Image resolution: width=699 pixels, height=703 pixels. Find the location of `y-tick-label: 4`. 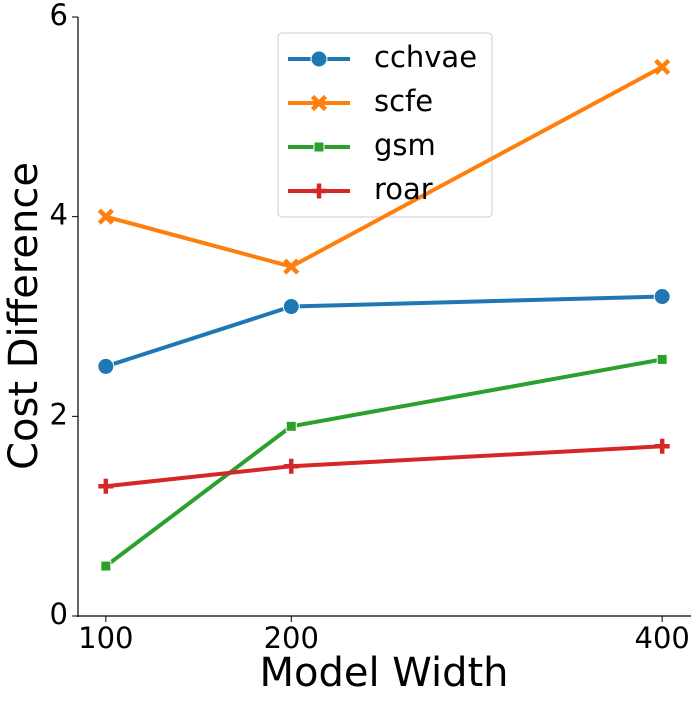

y-tick-label: 4 is located at coordinates (59, 215).